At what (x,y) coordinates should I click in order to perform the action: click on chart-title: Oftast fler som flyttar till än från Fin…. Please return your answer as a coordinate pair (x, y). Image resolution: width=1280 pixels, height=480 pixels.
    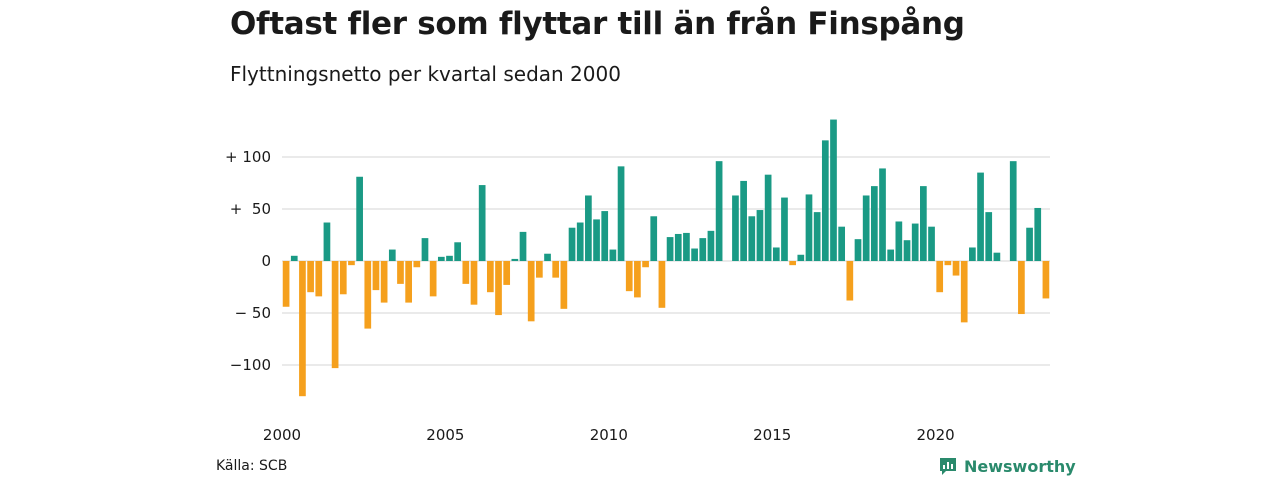
    Looking at the image, I should click on (597, 24).